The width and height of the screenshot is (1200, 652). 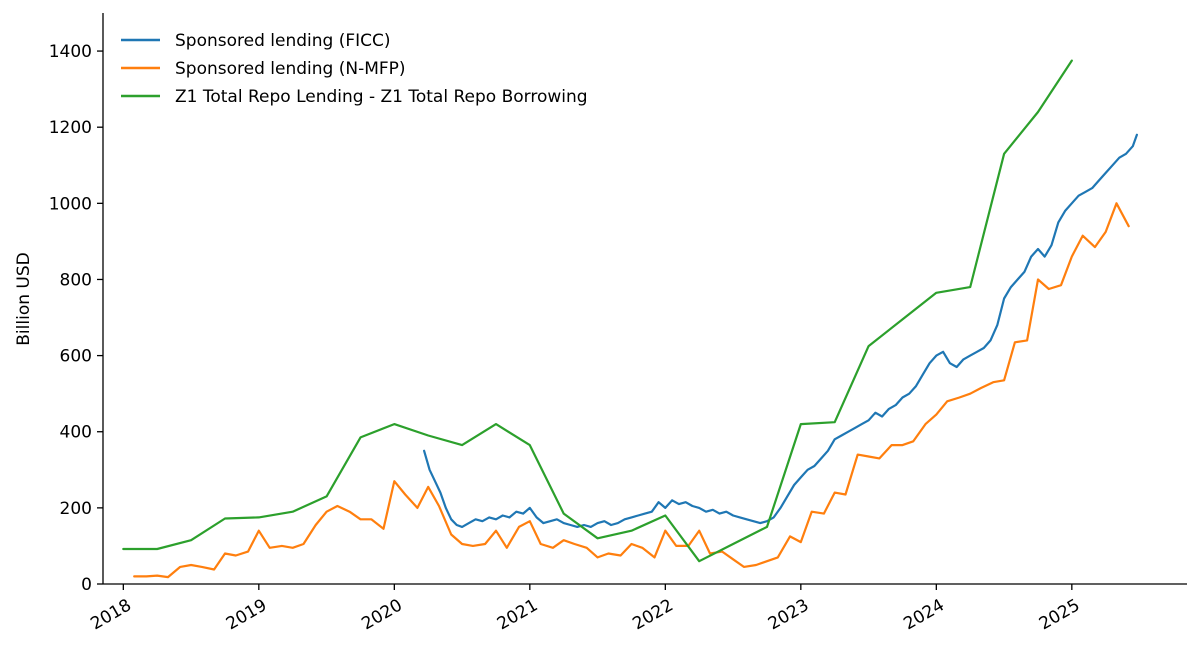 I want to click on legend-label-1: Sponsored lending (FICC), so click(x=283, y=41).